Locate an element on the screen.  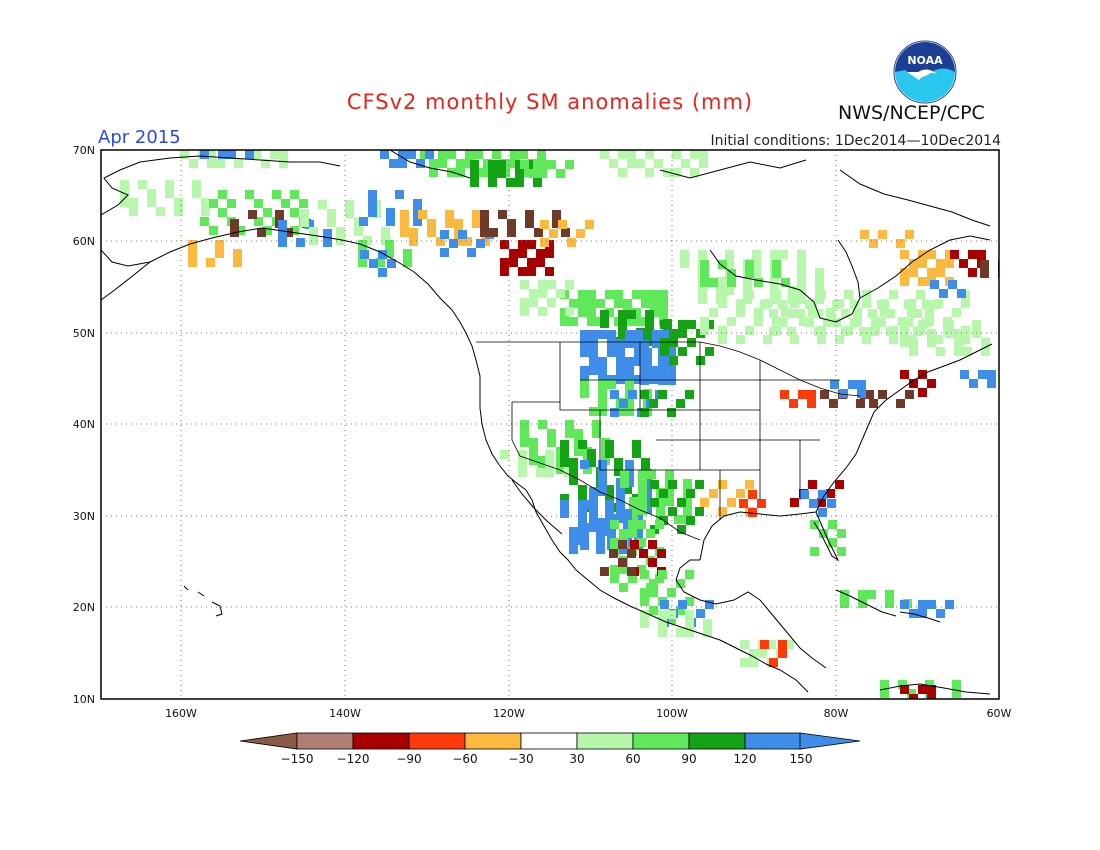
lon-label: 120W is located at coordinates (509, 713).